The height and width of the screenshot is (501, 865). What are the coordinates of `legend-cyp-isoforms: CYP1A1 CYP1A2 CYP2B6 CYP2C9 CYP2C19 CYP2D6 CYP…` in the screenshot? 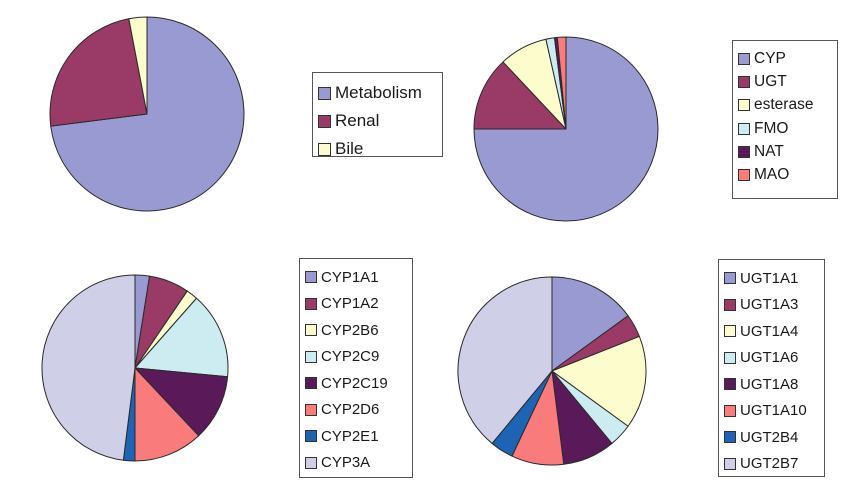 It's located at (356, 368).